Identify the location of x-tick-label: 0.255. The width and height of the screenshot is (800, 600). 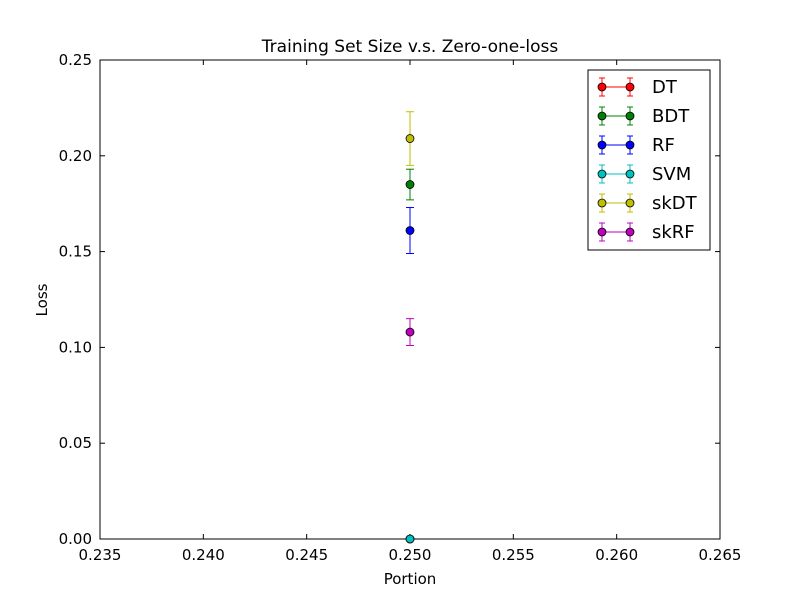
(513, 555).